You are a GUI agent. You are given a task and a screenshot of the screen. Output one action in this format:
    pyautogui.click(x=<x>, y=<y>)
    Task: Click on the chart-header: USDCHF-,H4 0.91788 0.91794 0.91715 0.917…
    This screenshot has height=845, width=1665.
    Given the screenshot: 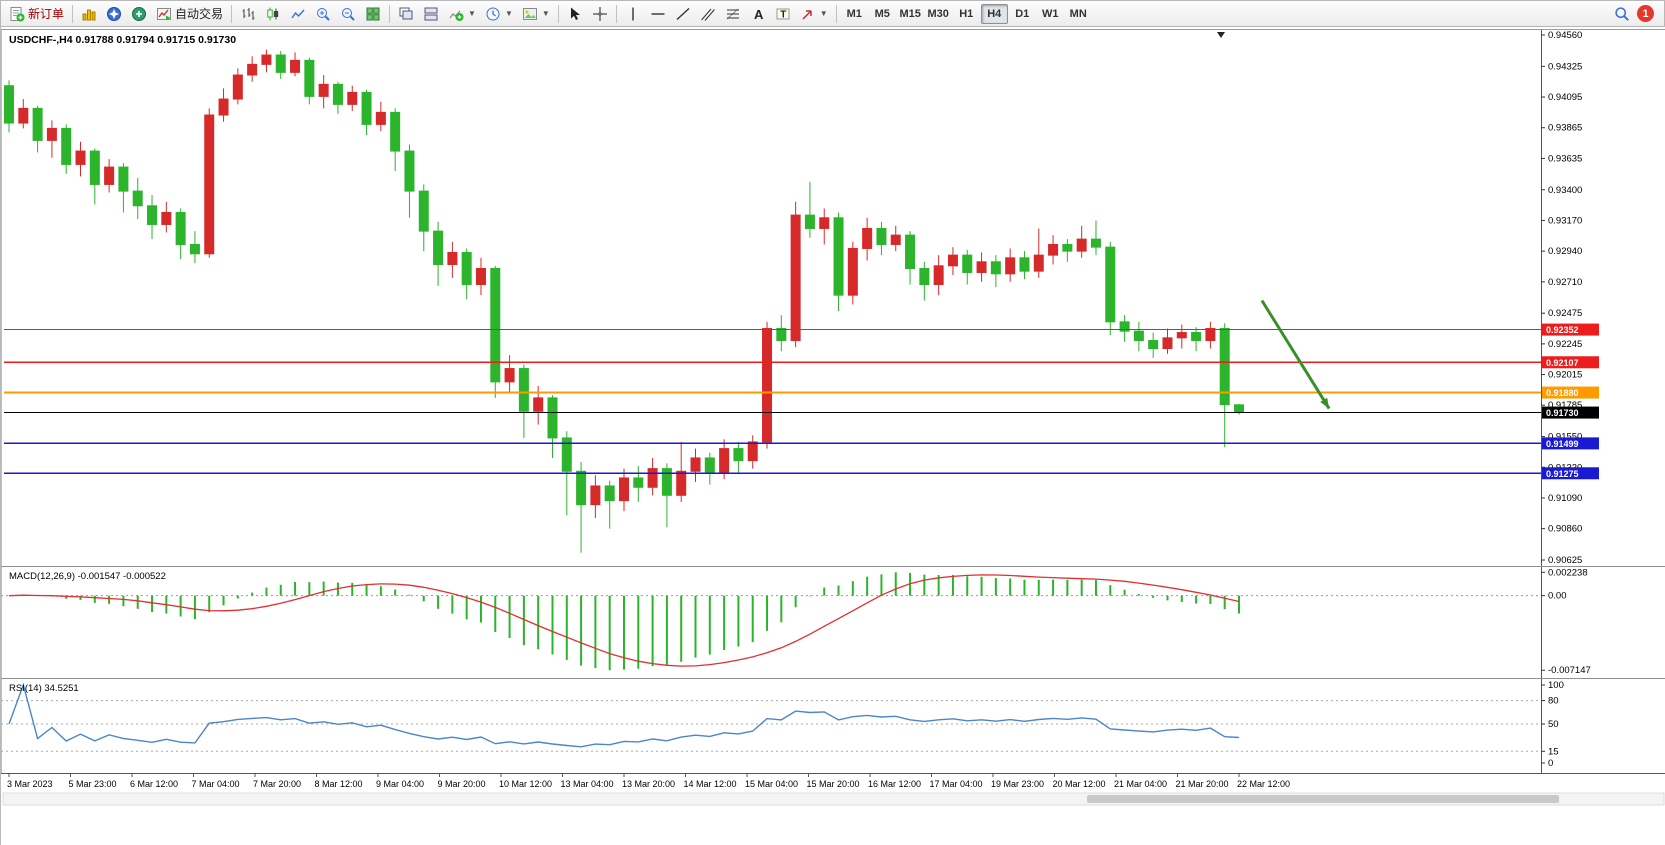 What is the action you would take?
    pyautogui.click(x=122, y=40)
    